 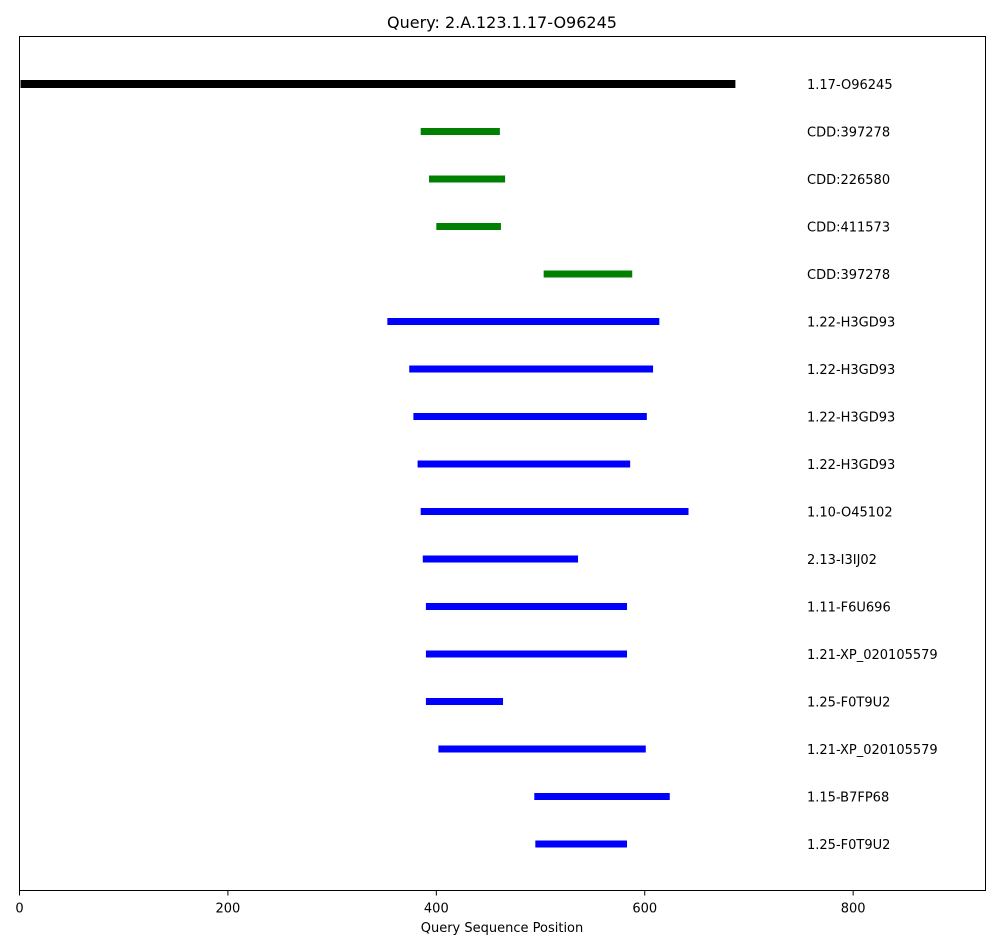 What do you see at coordinates (842, 560) in the screenshot?
I see `segment-label: 2.13-I3IJ02` at bounding box center [842, 560].